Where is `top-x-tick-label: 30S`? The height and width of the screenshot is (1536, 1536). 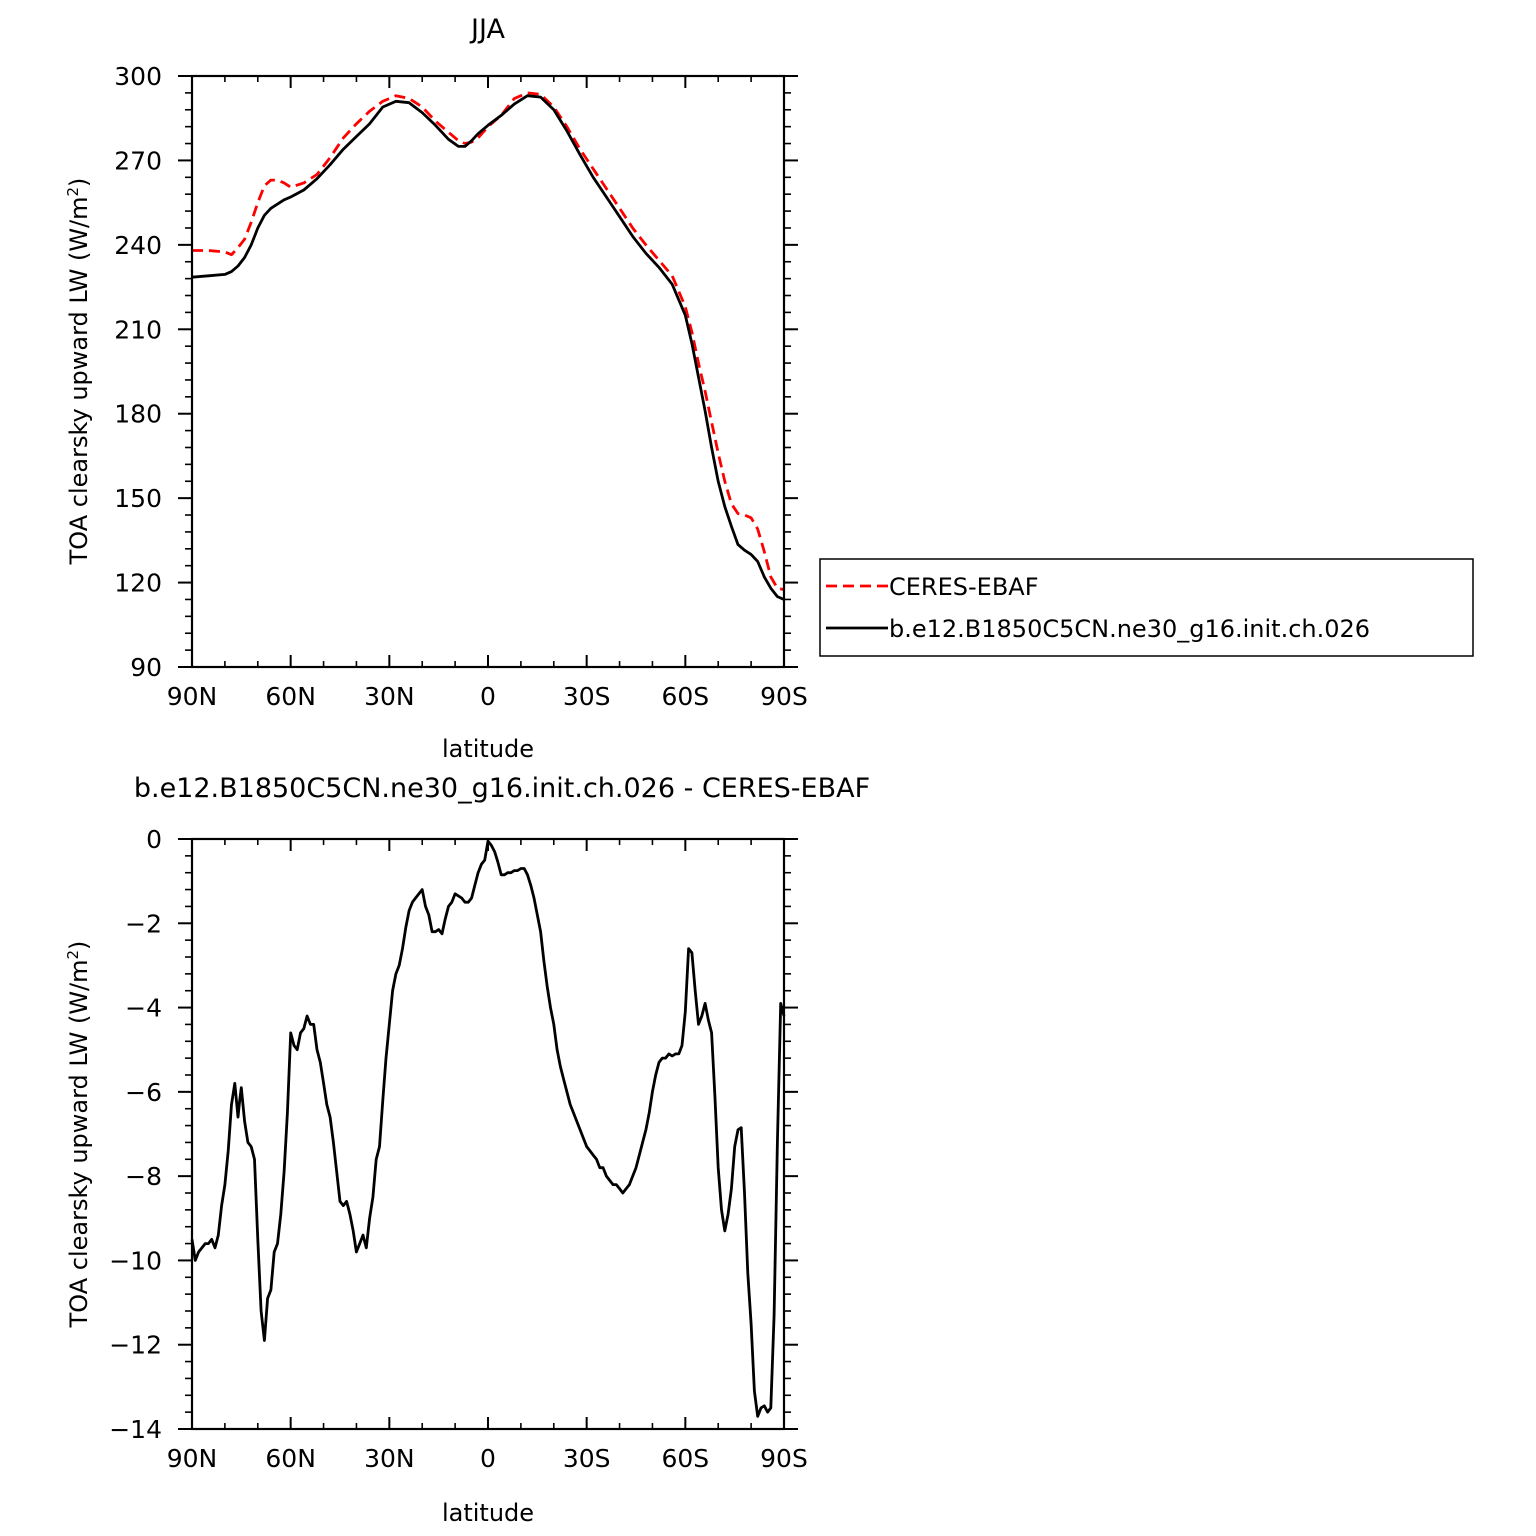 top-x-tick-label: 30S is located at coordinates (587, 696).